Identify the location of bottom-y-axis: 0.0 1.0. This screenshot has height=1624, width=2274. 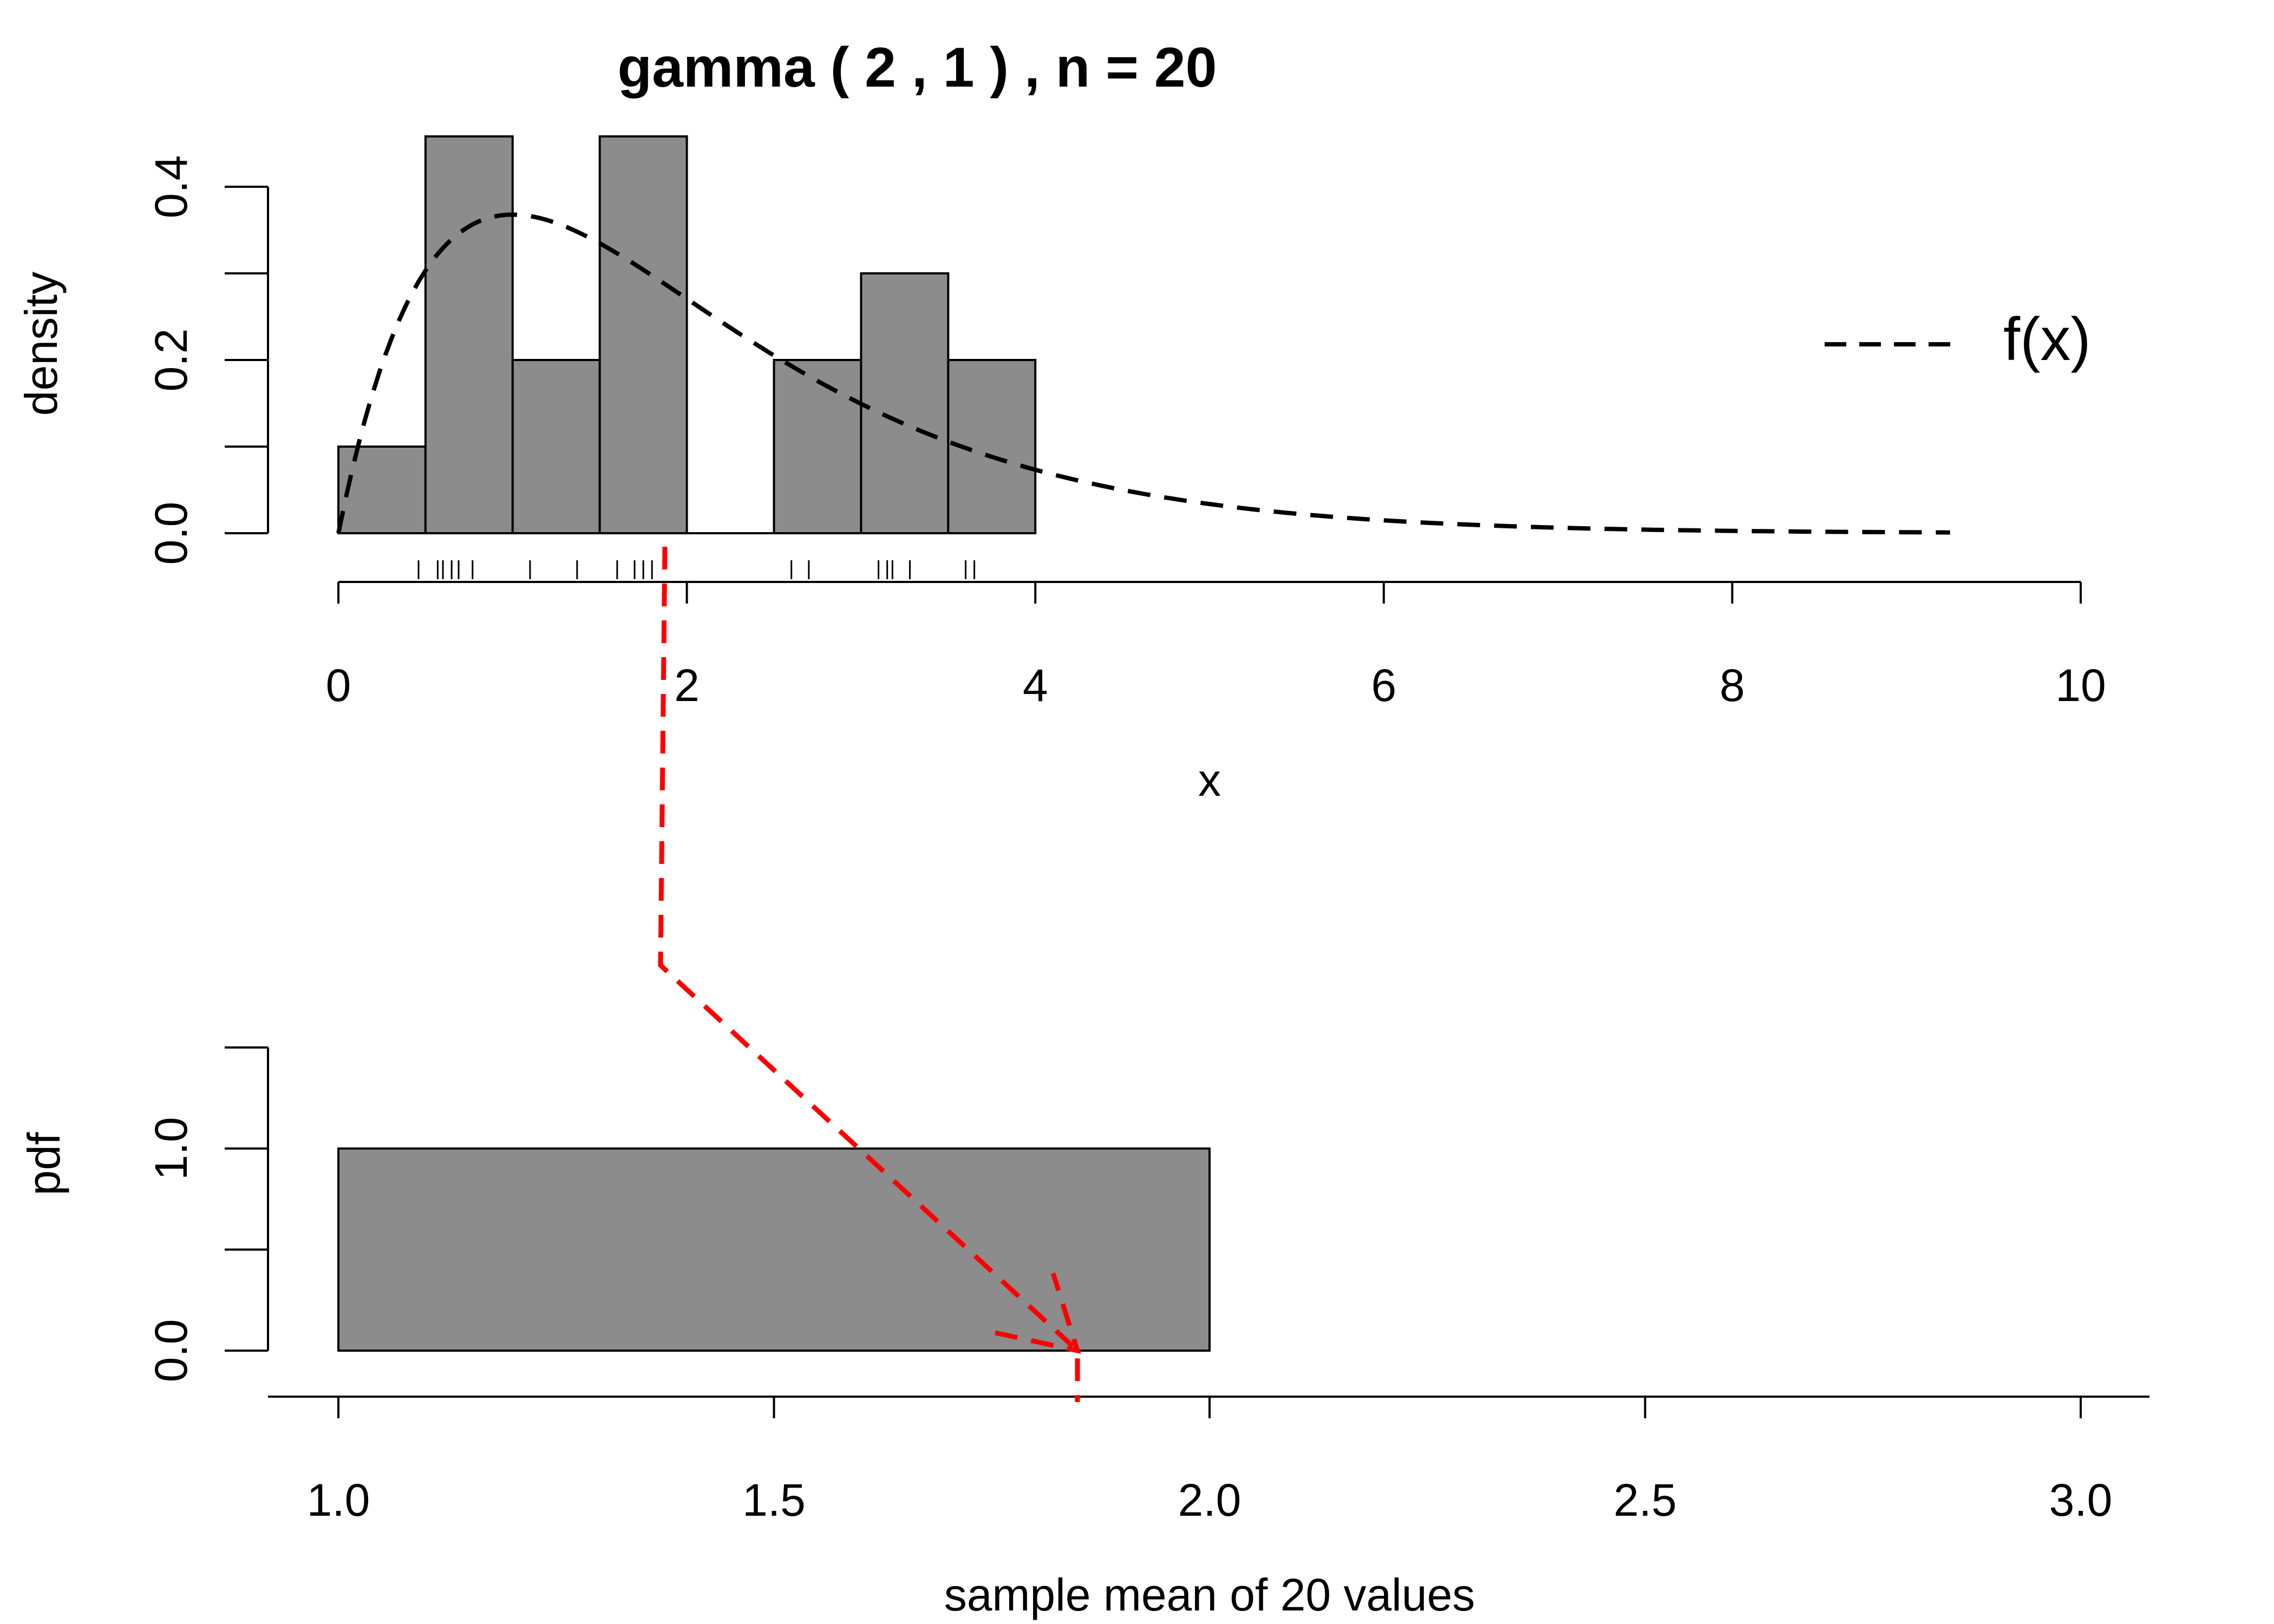
(208, 1215).